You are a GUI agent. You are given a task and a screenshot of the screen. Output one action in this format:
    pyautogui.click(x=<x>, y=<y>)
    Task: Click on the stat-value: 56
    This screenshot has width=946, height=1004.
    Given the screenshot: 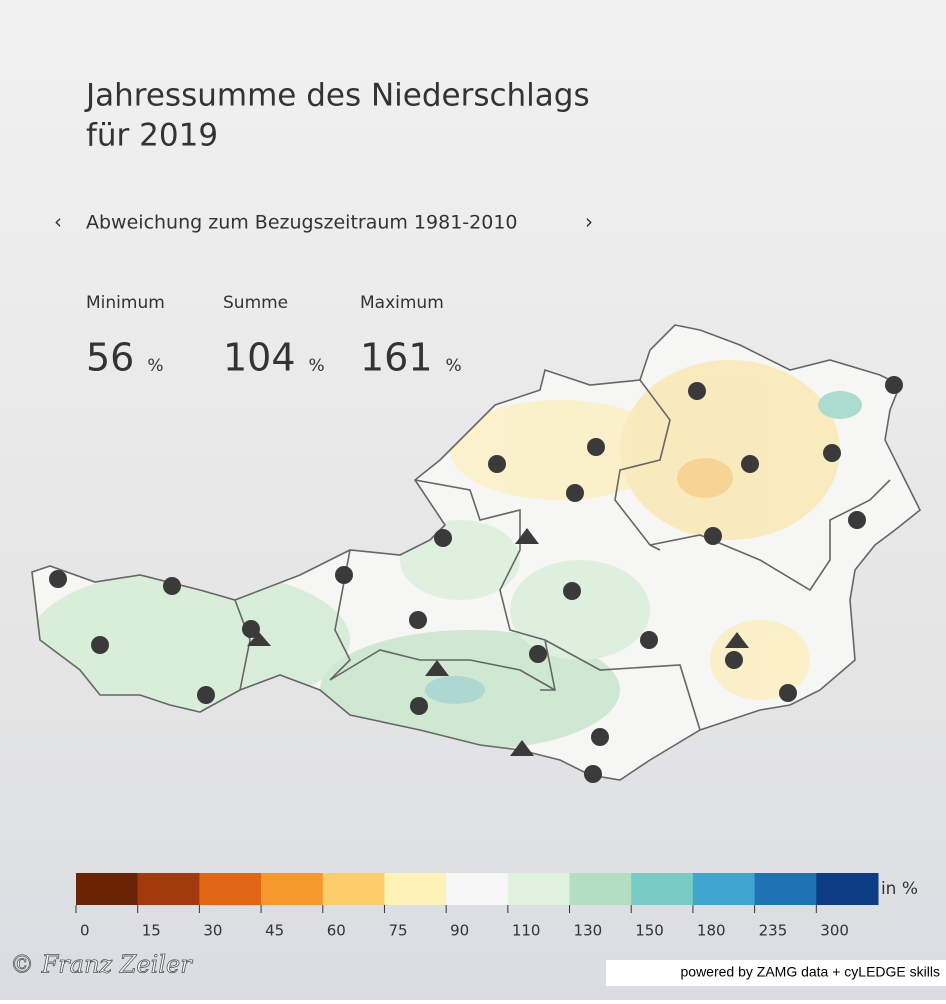 What is the action you would take?
    pyautogui.click(x=110, y=358)
    